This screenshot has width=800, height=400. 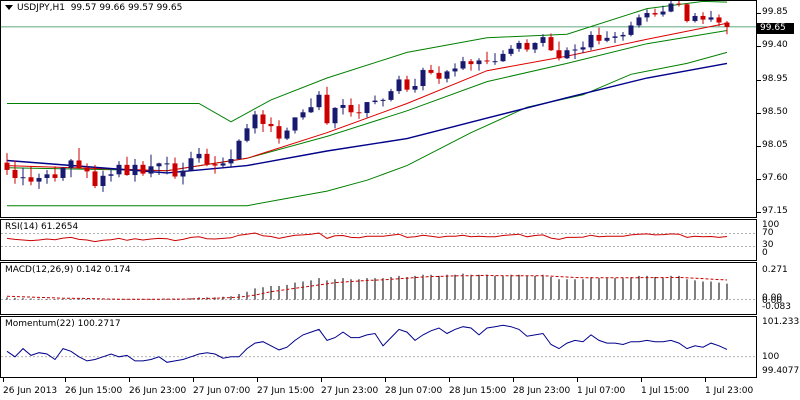 I want to click on time-axis-label: 27 Jun 07:00, so click(x=222, y=391).